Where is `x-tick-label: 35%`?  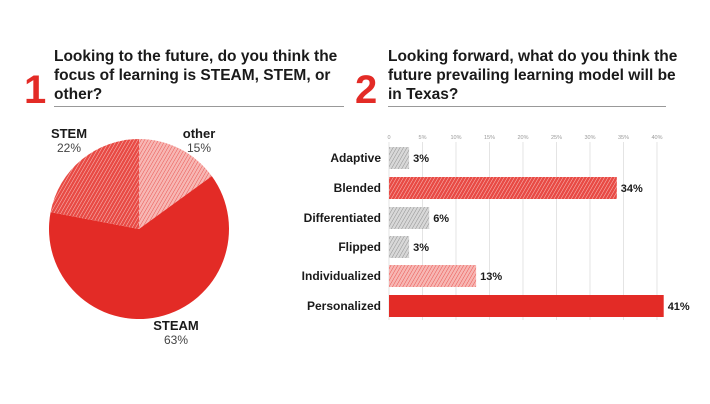 x-tick-label: 35% is located at coordinates (623, 138).